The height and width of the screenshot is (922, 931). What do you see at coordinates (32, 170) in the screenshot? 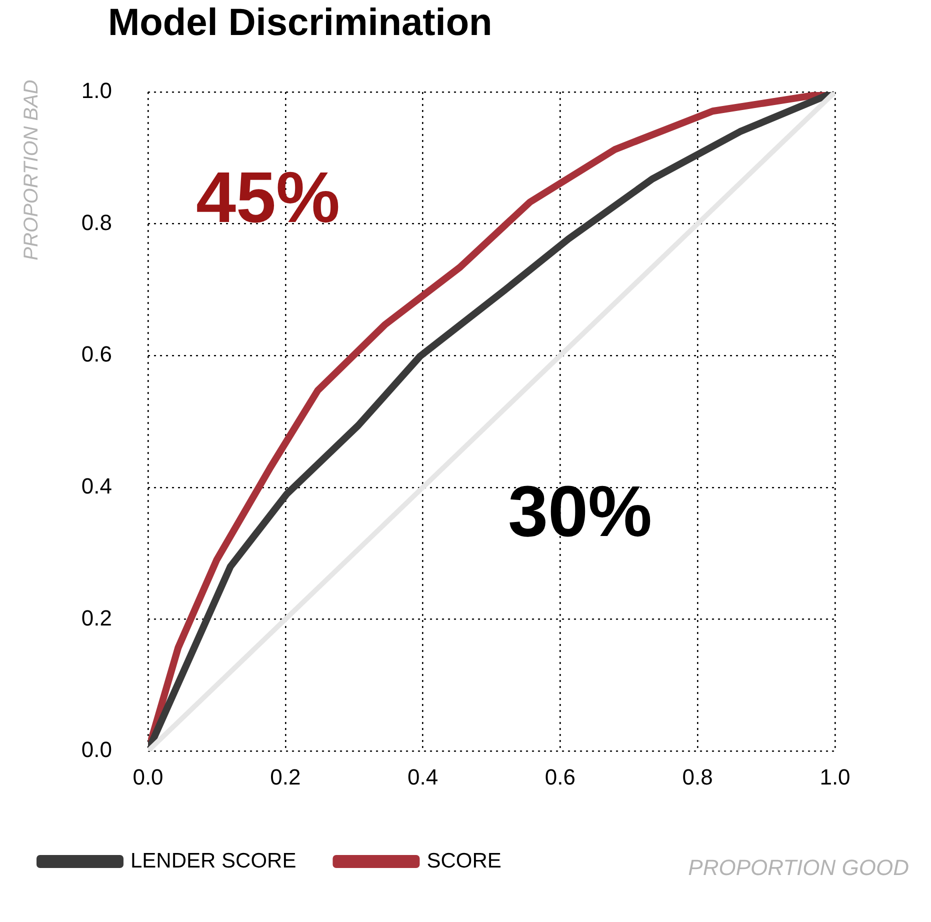
I see `y-axis-title: PROPORTION BAD` at bounding box center [32, 170].